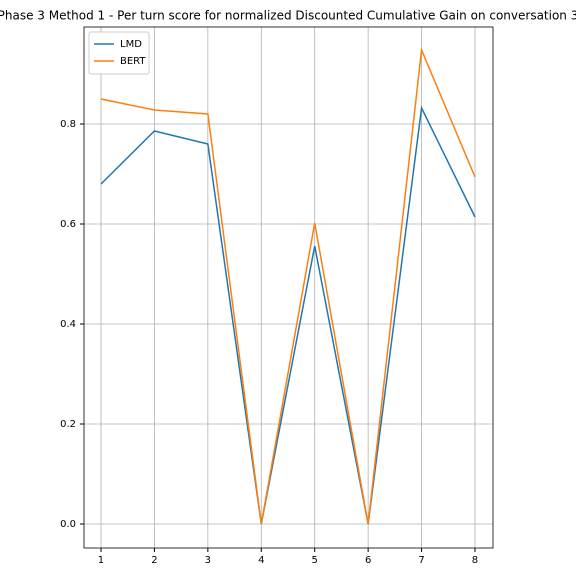  What do you see at coordinates (368, 560) in the screenshot?
I see `x-tick-label: 6` at bounding box center [368, 560].